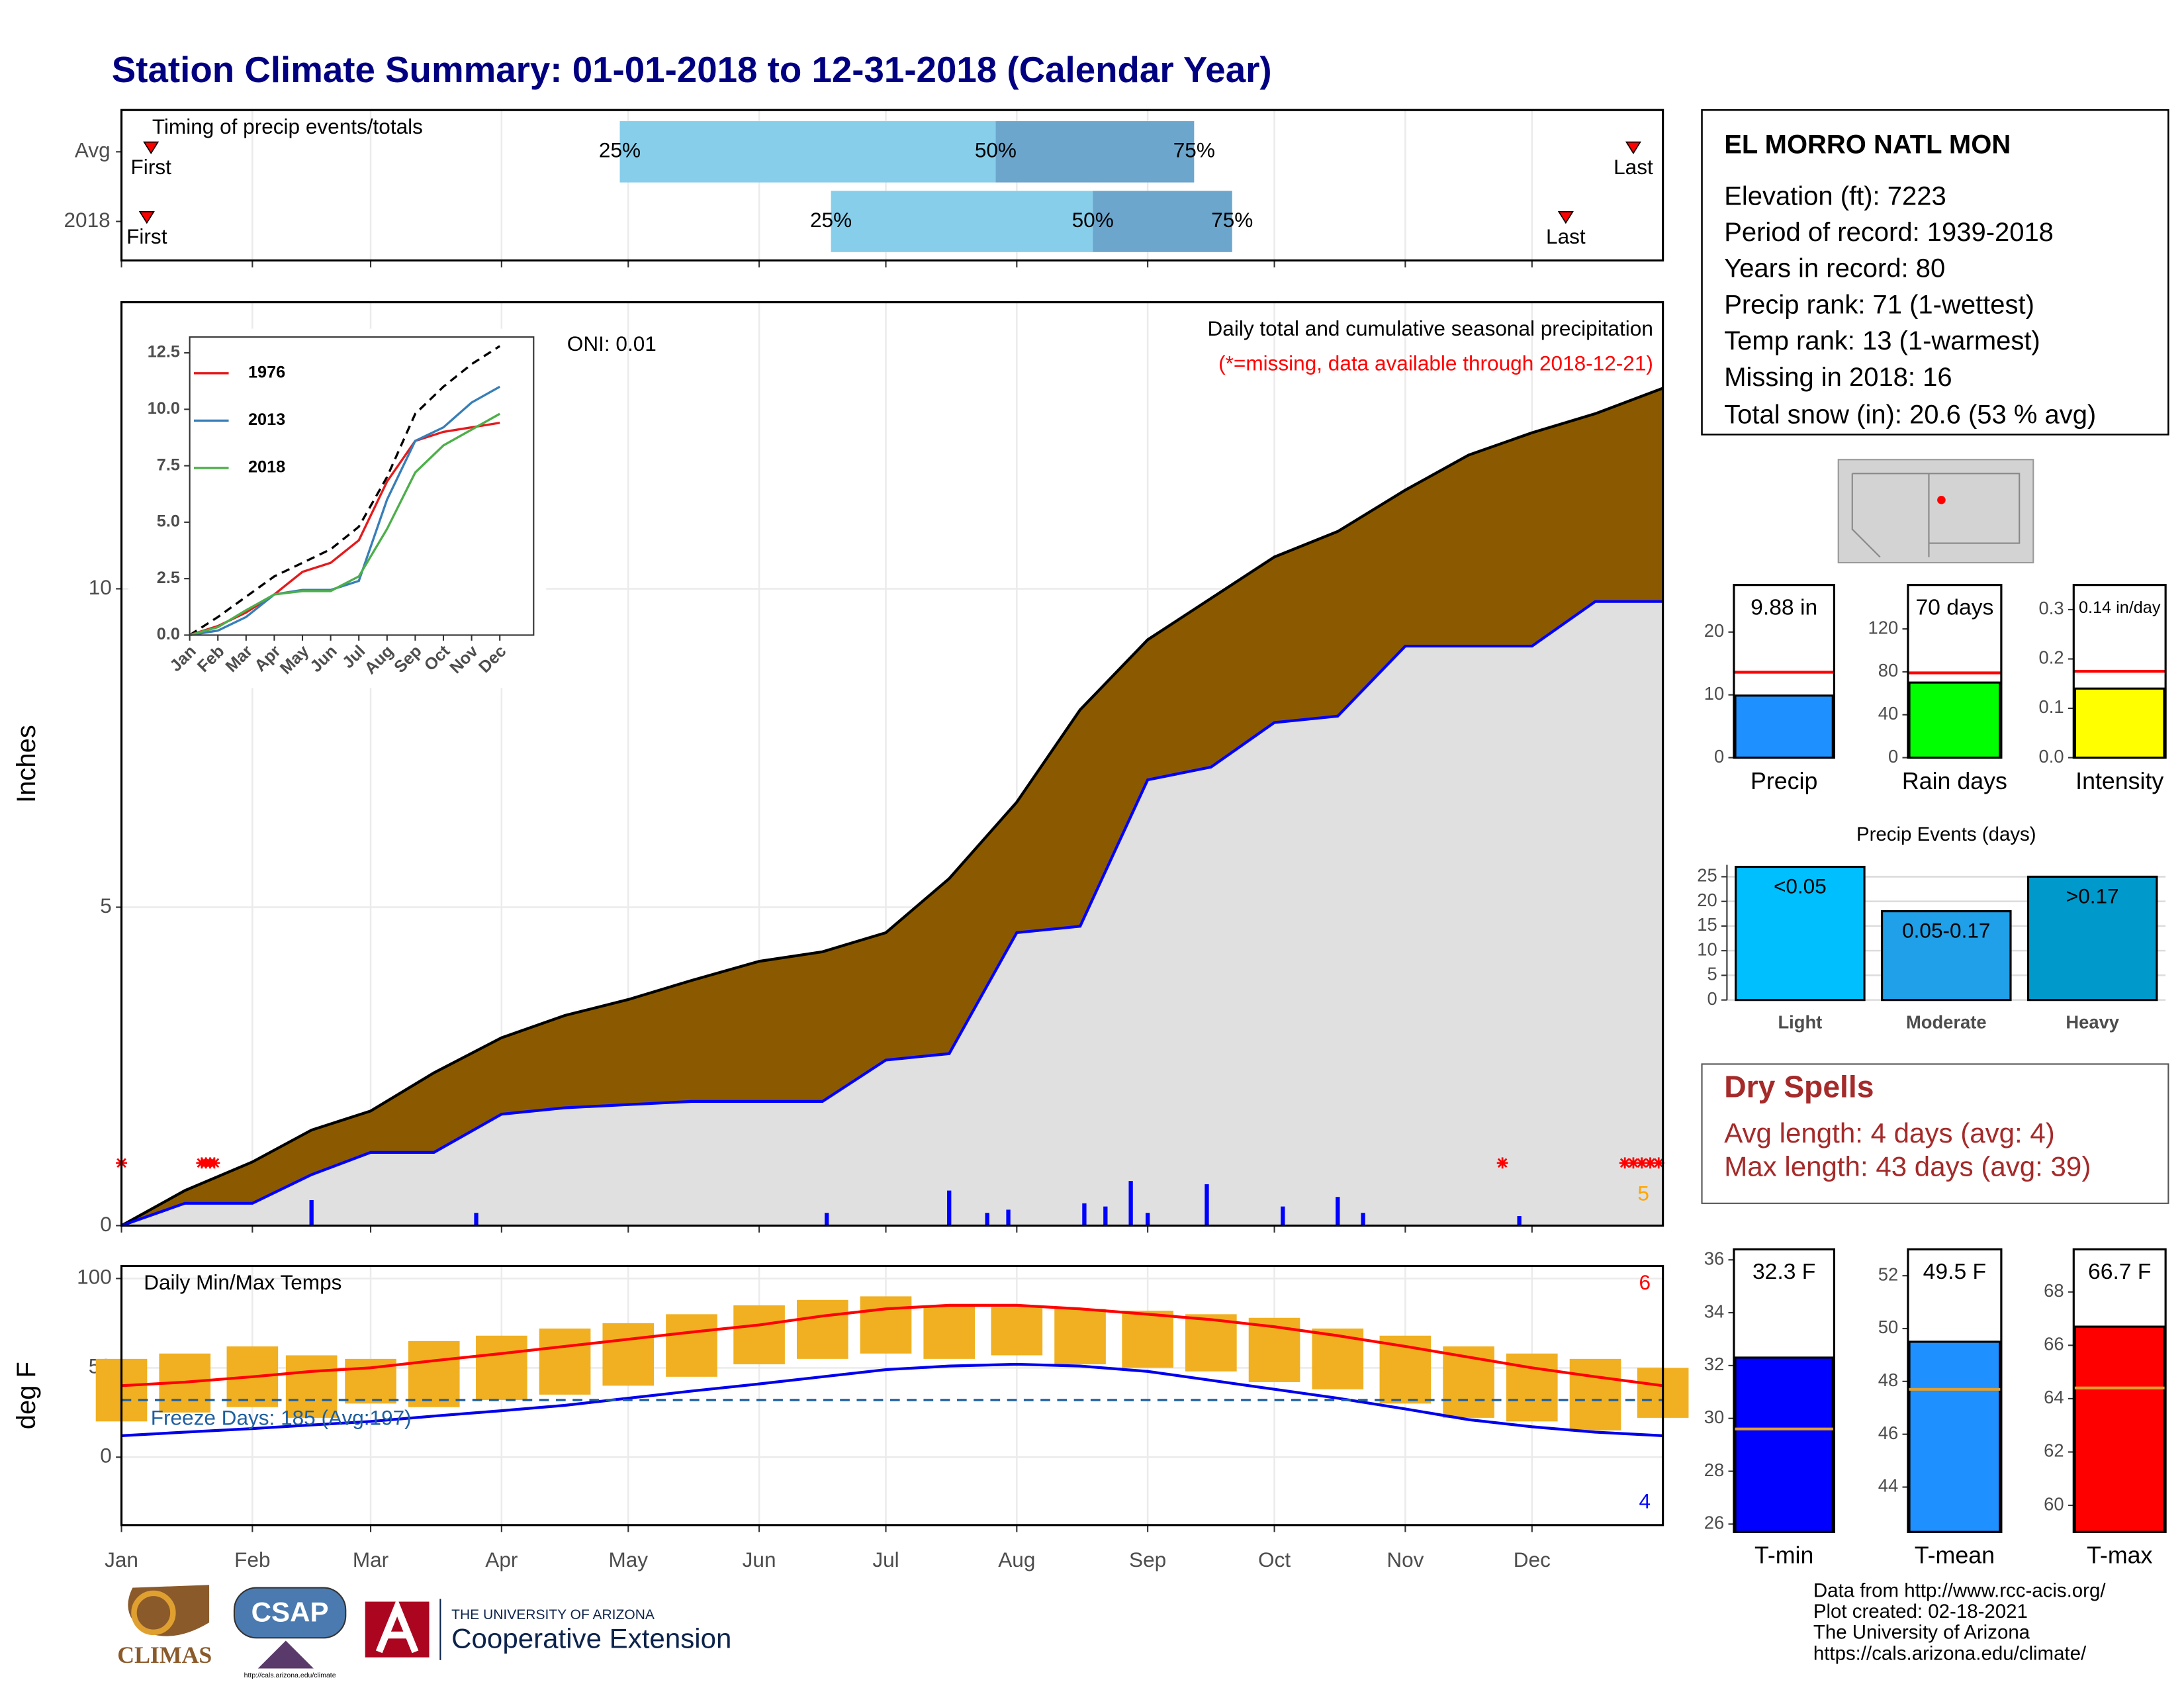  Describe the element at coordinates (1888, 1433) in the screenshot. I see `y-tick-label: 46` at that location.